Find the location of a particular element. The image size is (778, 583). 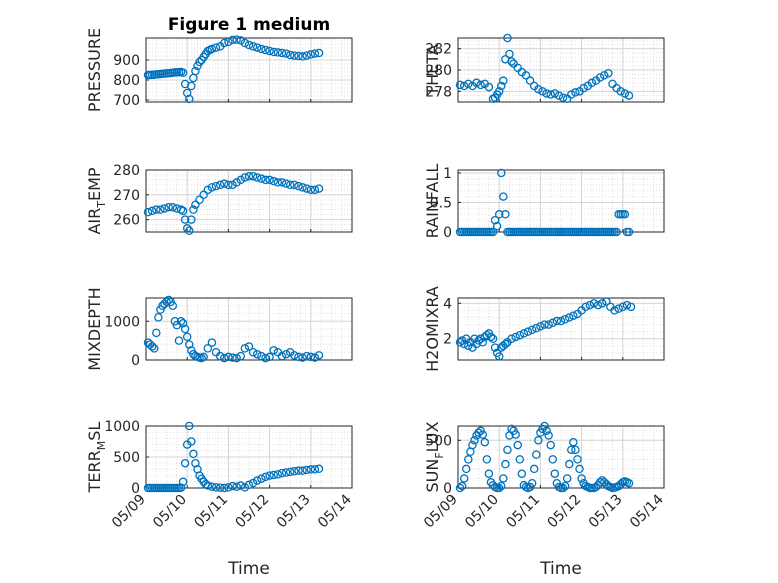

y-axis-label: THETA is located at coordinates (432, 70).